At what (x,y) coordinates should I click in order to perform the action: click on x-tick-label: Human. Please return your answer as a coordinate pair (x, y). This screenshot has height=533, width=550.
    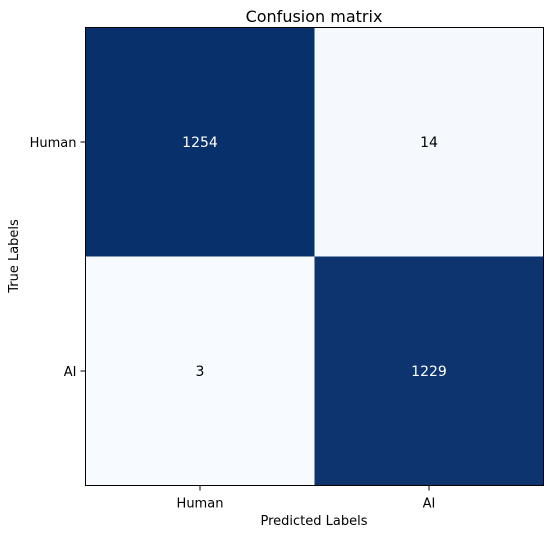
    Looking at the image, I should click on (200, 504).